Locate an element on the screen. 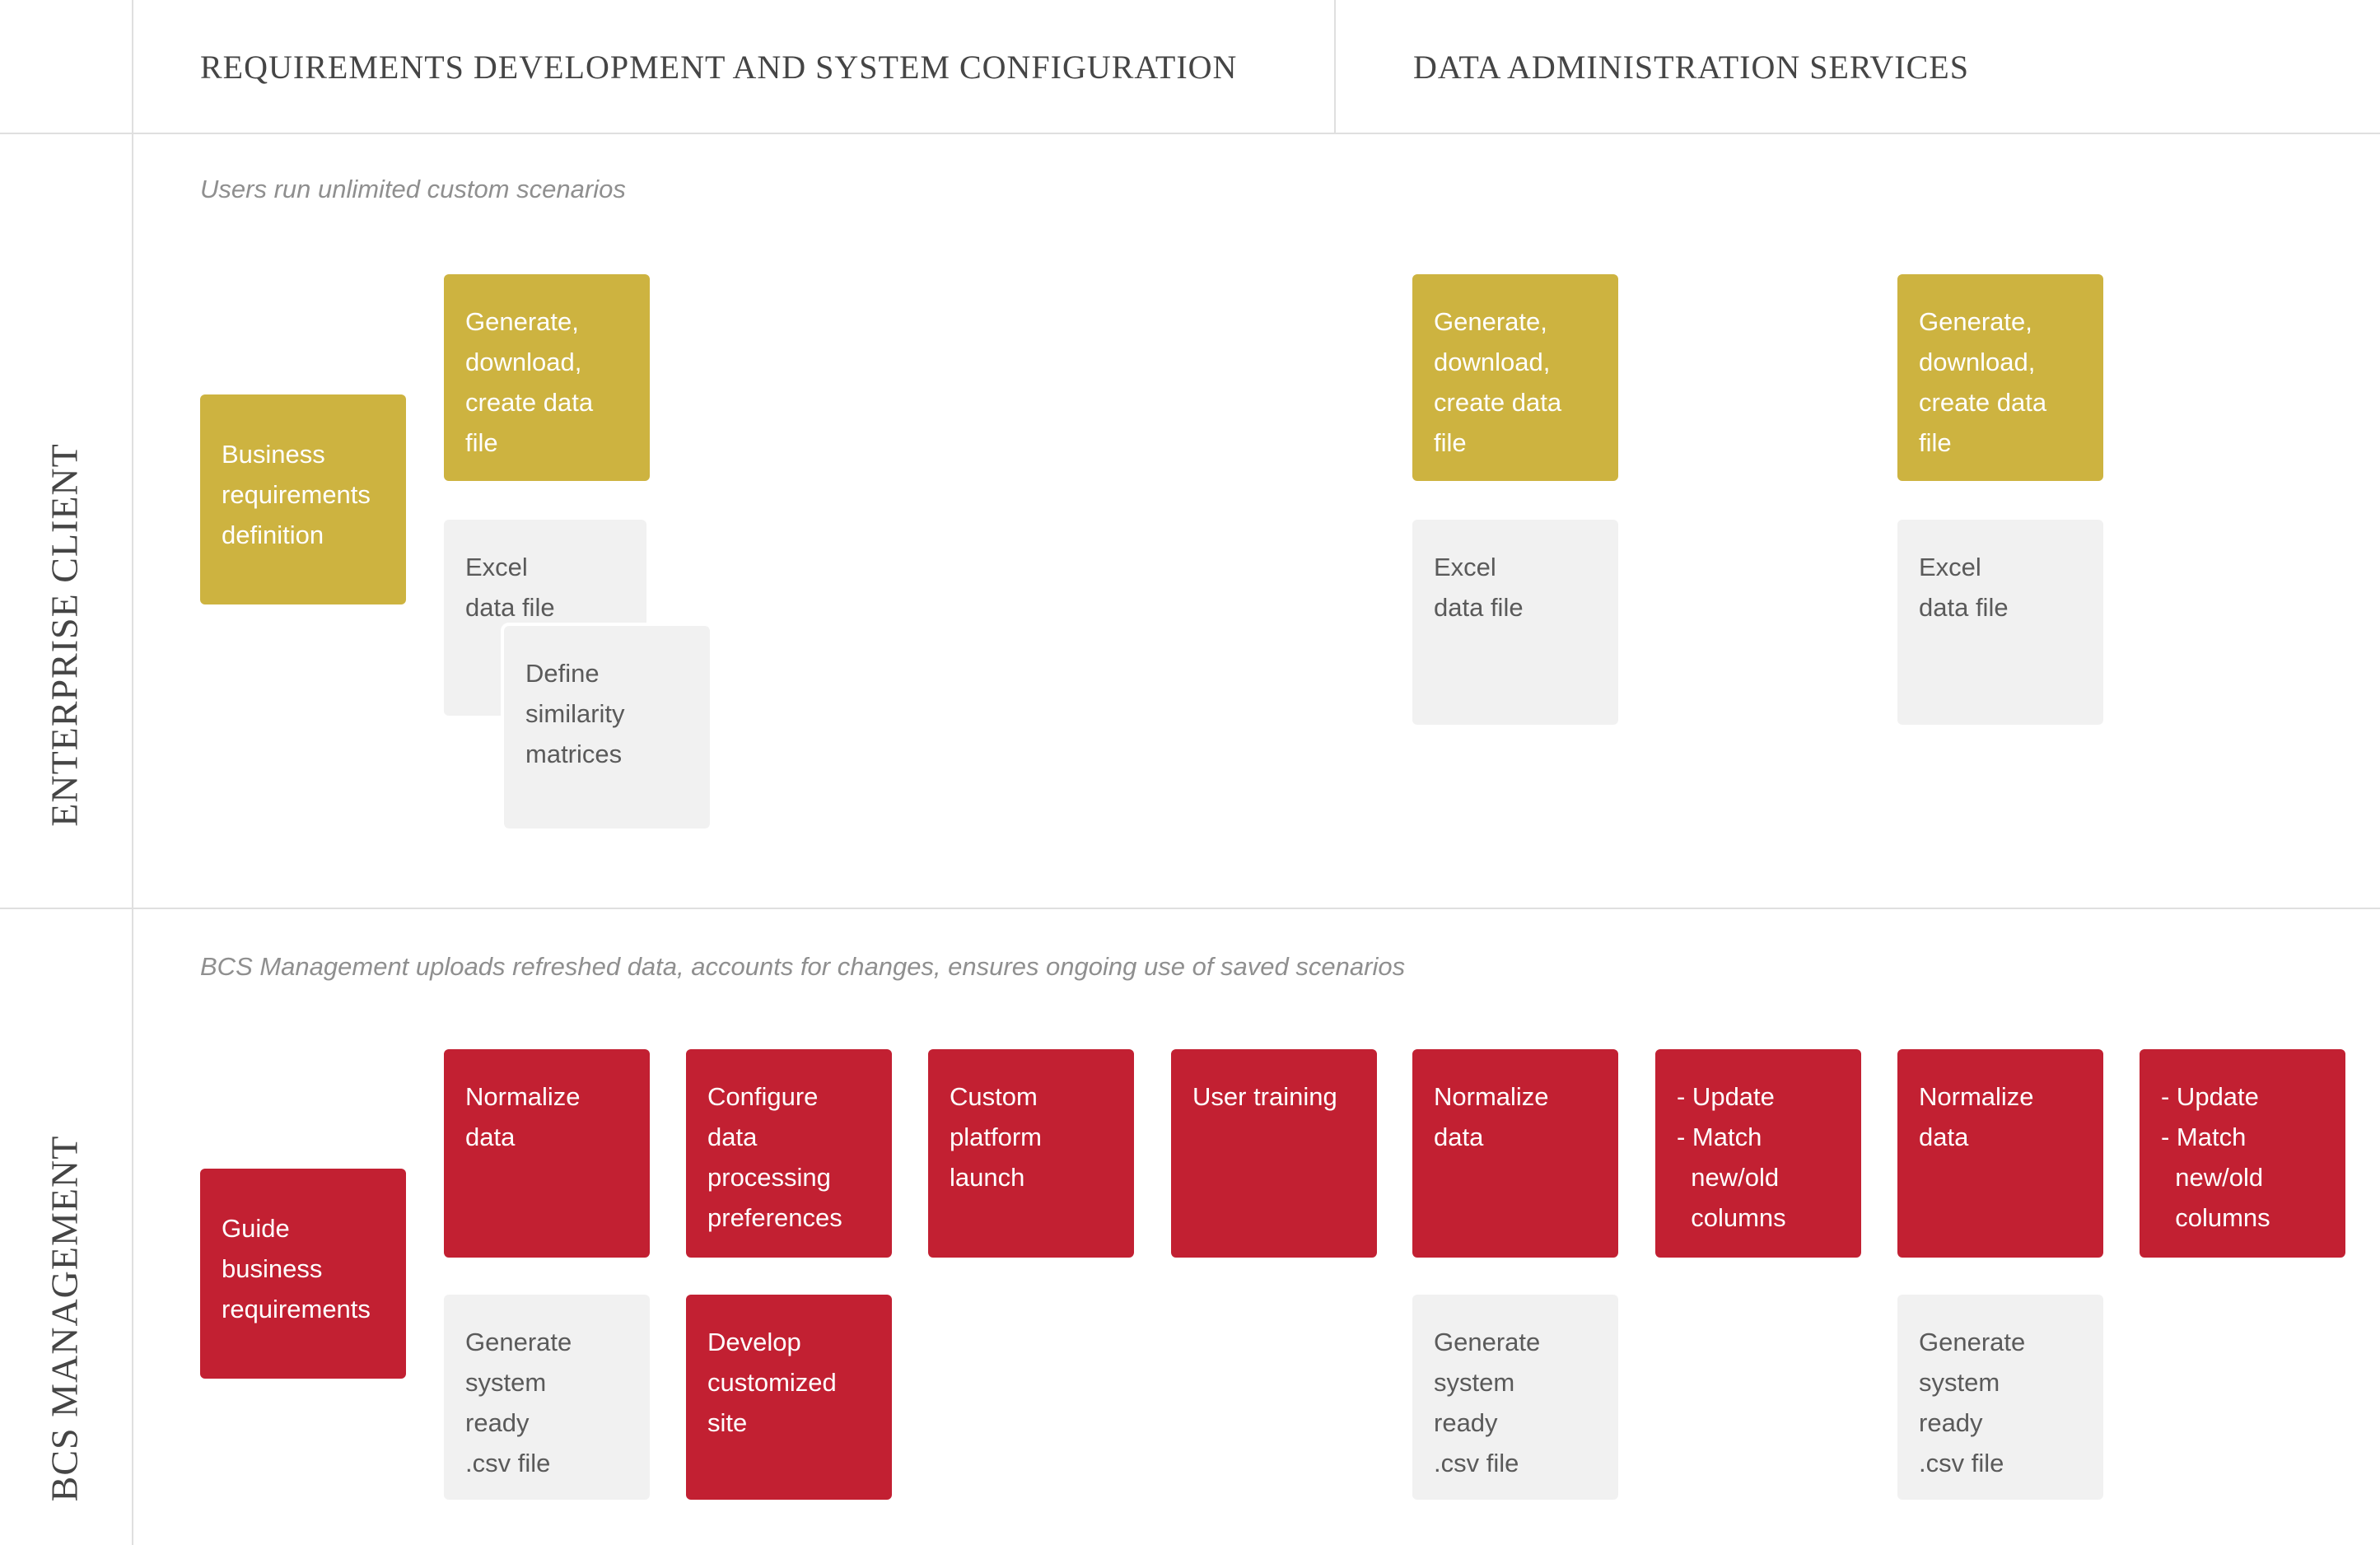  column-header-data-administration: DATA ADMINISTRATION SERVICES is located at coordinates (1691, 67).